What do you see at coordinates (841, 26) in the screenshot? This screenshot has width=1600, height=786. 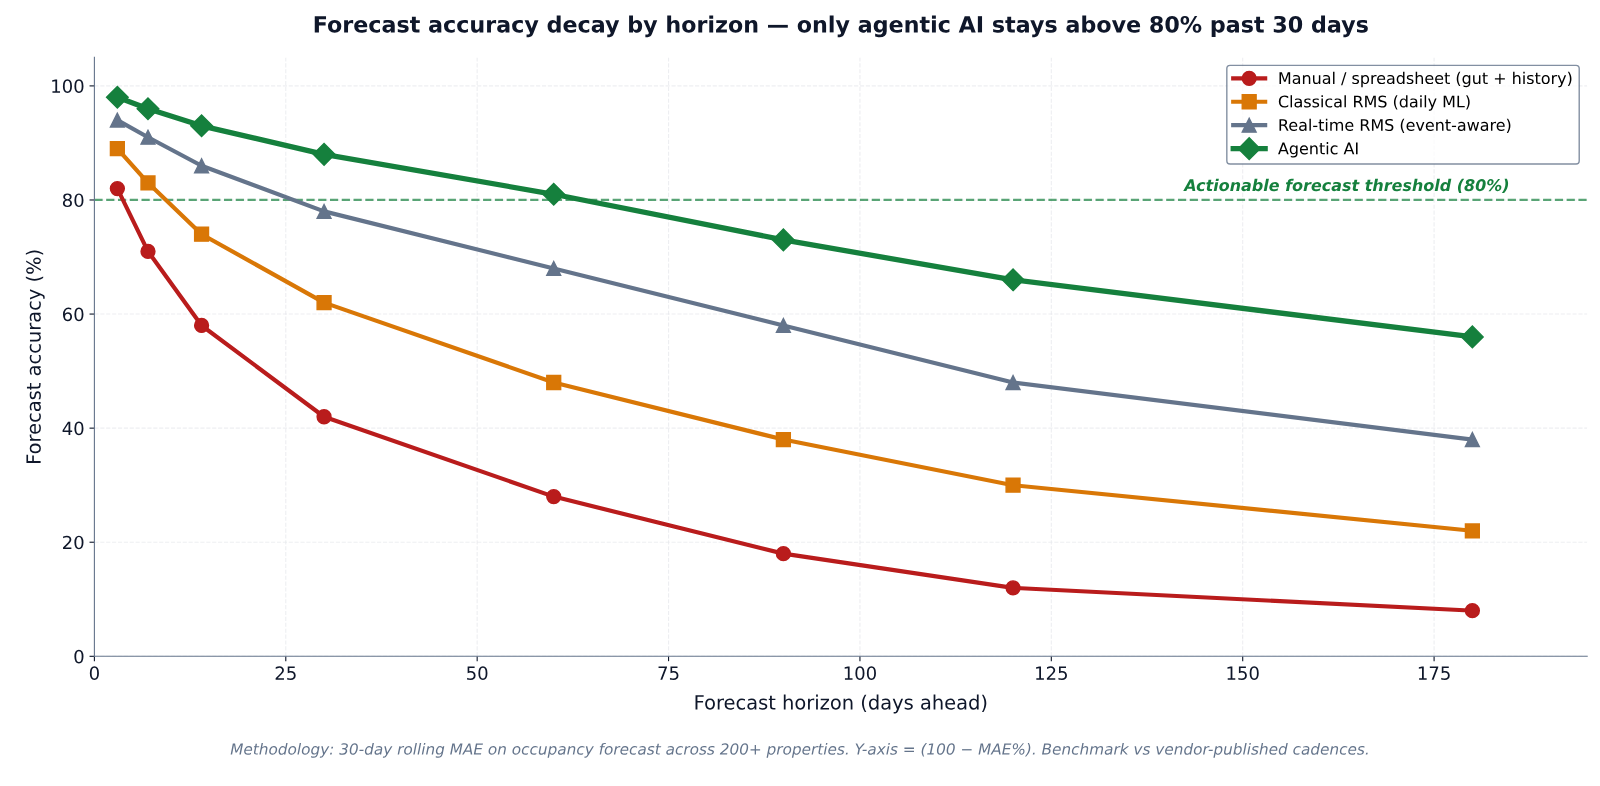 I see `chart-title: Forecast accuracy decay by horizon — only agentic AI stays above 80% past 30 days` at bounding box center [841, 26].